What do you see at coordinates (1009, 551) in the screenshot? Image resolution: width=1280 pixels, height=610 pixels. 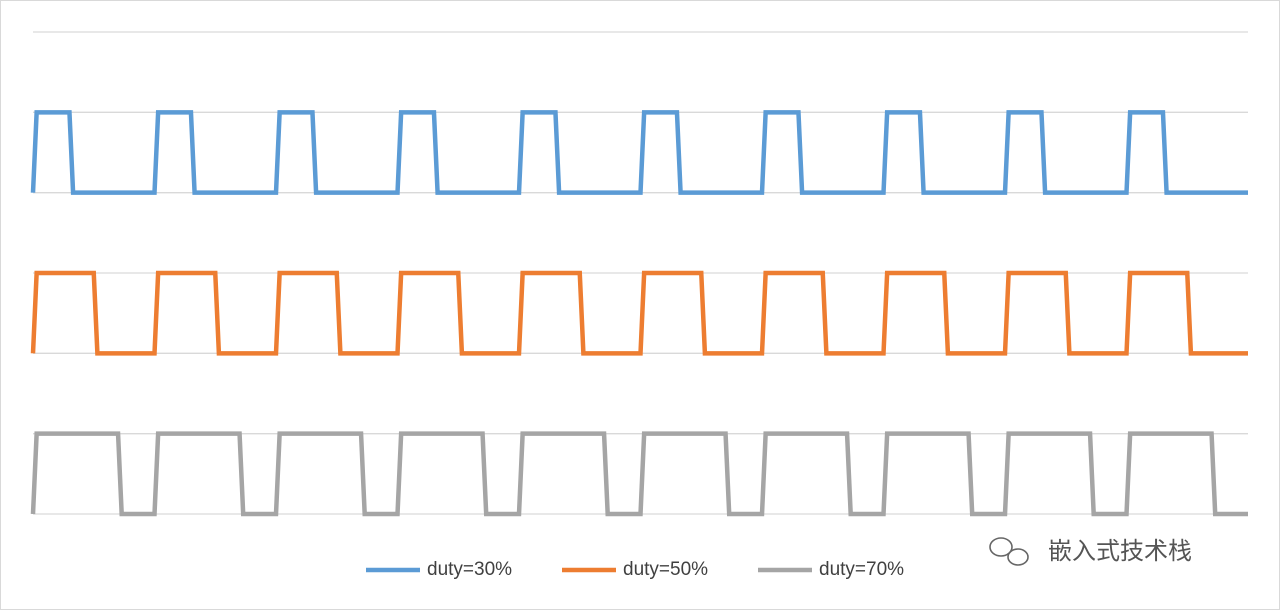 I see `watermark-icon` at bounding box center [1009, 551].